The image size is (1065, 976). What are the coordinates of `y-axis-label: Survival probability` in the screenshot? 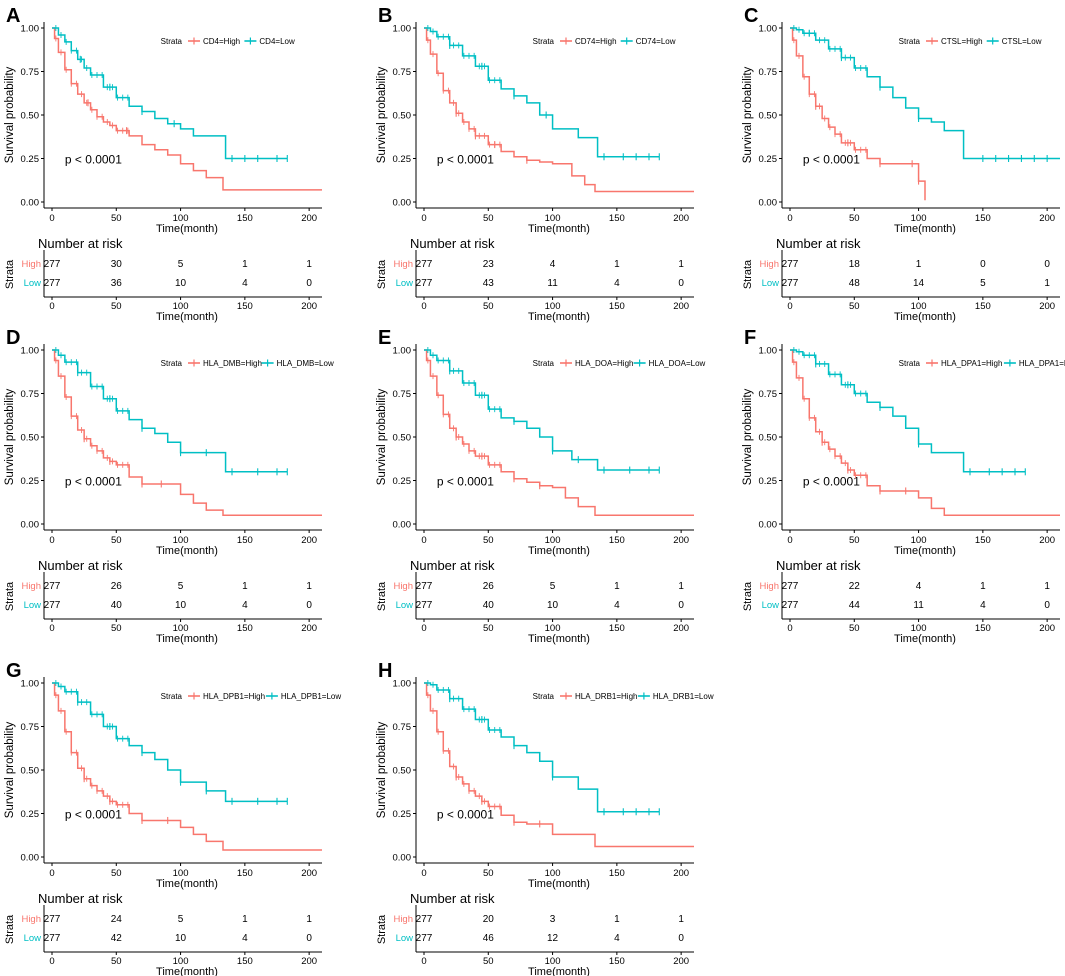 It's located at (10, 769).